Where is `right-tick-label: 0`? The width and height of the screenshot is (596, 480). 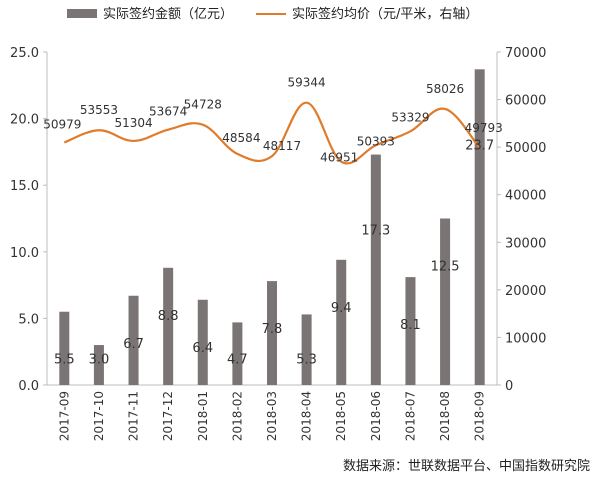
right-tick-label: 0 is located at coordinates (509, 386).